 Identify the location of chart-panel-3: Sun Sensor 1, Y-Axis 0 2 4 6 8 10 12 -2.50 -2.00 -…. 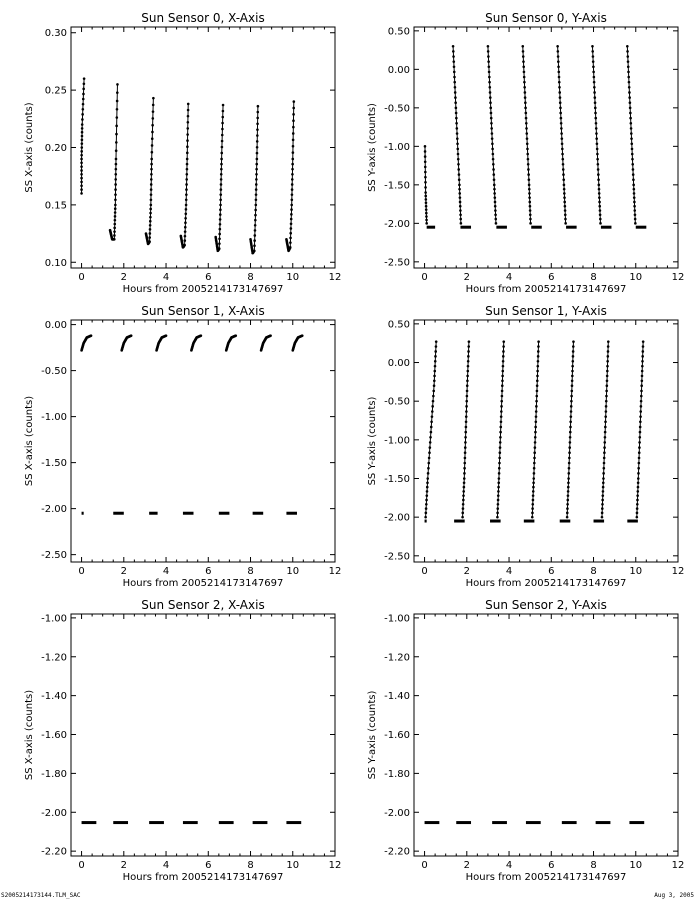
(525, 446).